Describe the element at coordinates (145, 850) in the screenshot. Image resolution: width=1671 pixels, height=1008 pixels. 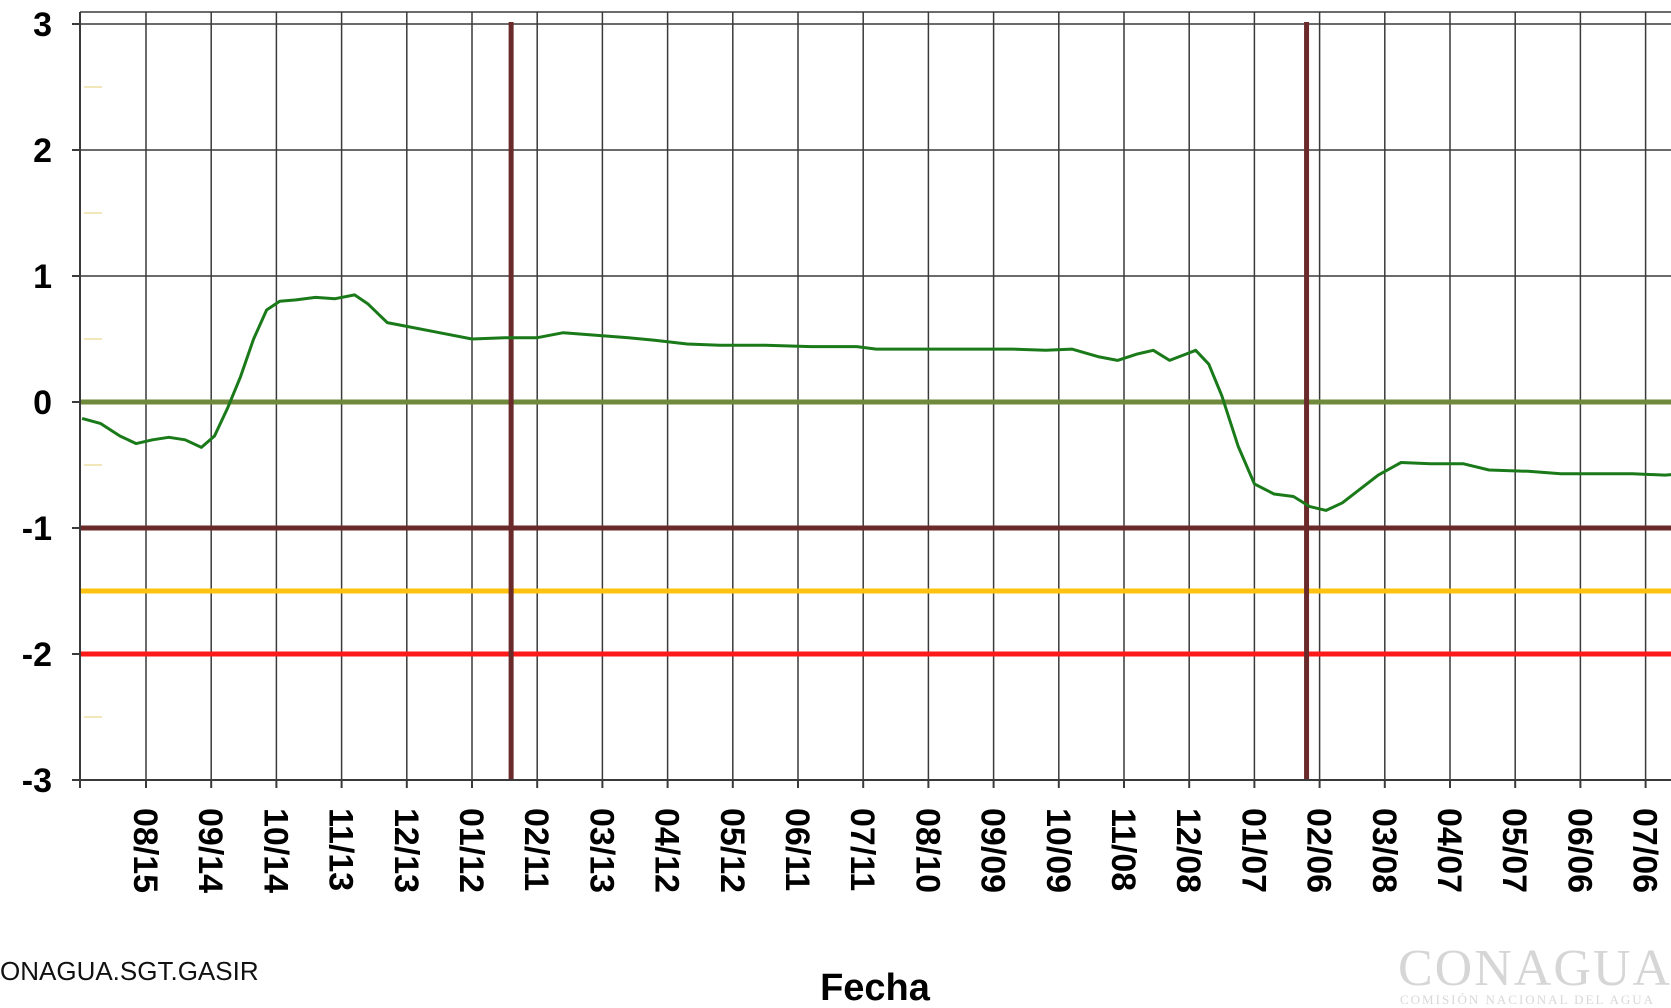
I see `x-tick-label: 08/15` at that location.